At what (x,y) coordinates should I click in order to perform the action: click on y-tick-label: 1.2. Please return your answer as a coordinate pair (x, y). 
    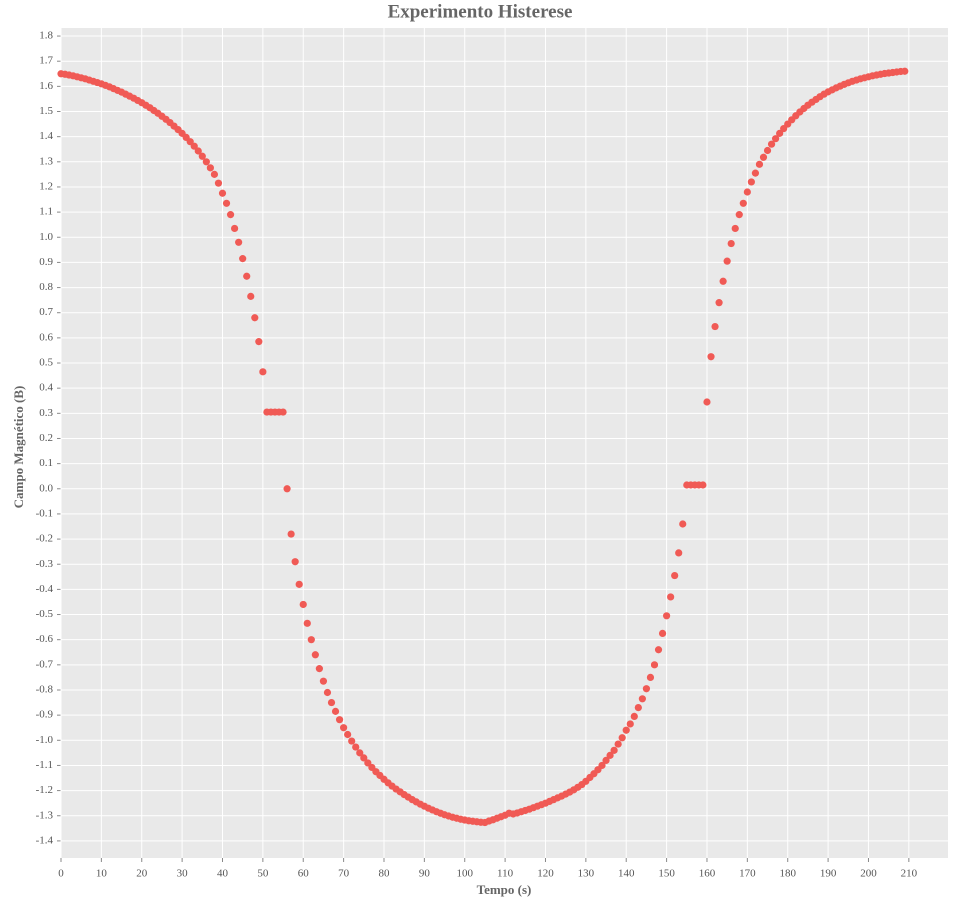
    Looking at the image, I should click on (46, 186).